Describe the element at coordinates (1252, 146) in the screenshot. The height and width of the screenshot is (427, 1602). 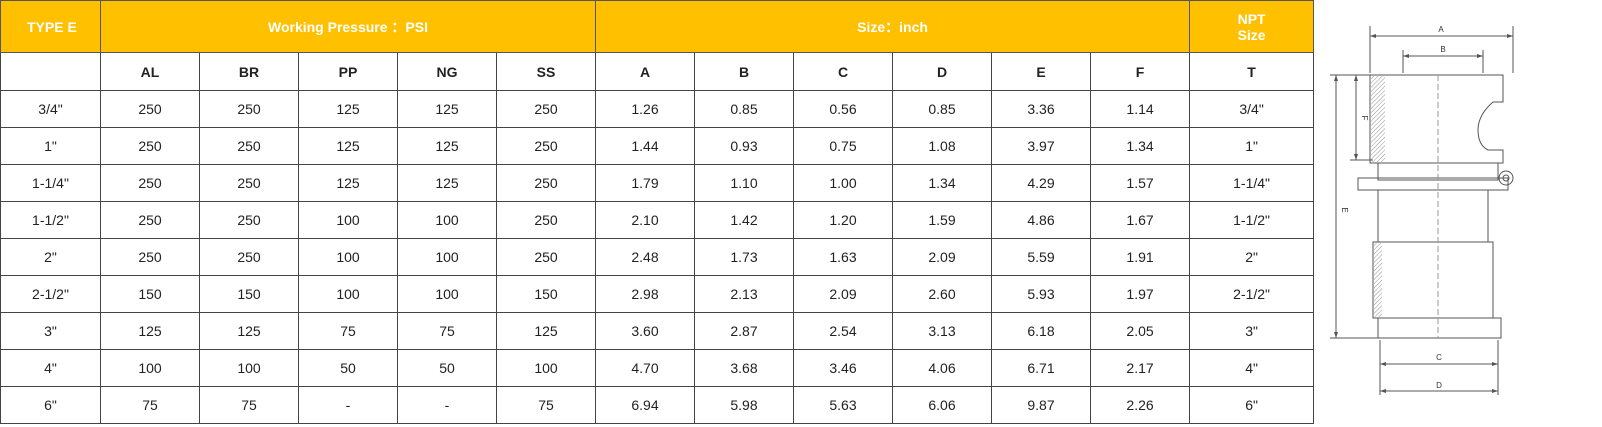
I see `table-cell: 1"` at that location.